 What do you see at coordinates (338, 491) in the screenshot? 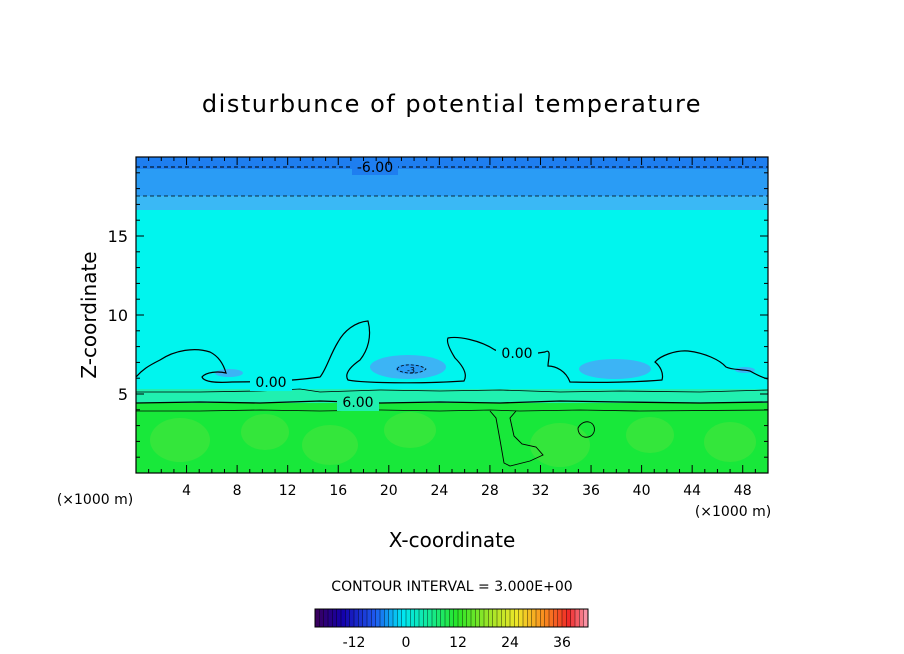
I see `x-tick-label: 16` at bounding box center [338, 491].